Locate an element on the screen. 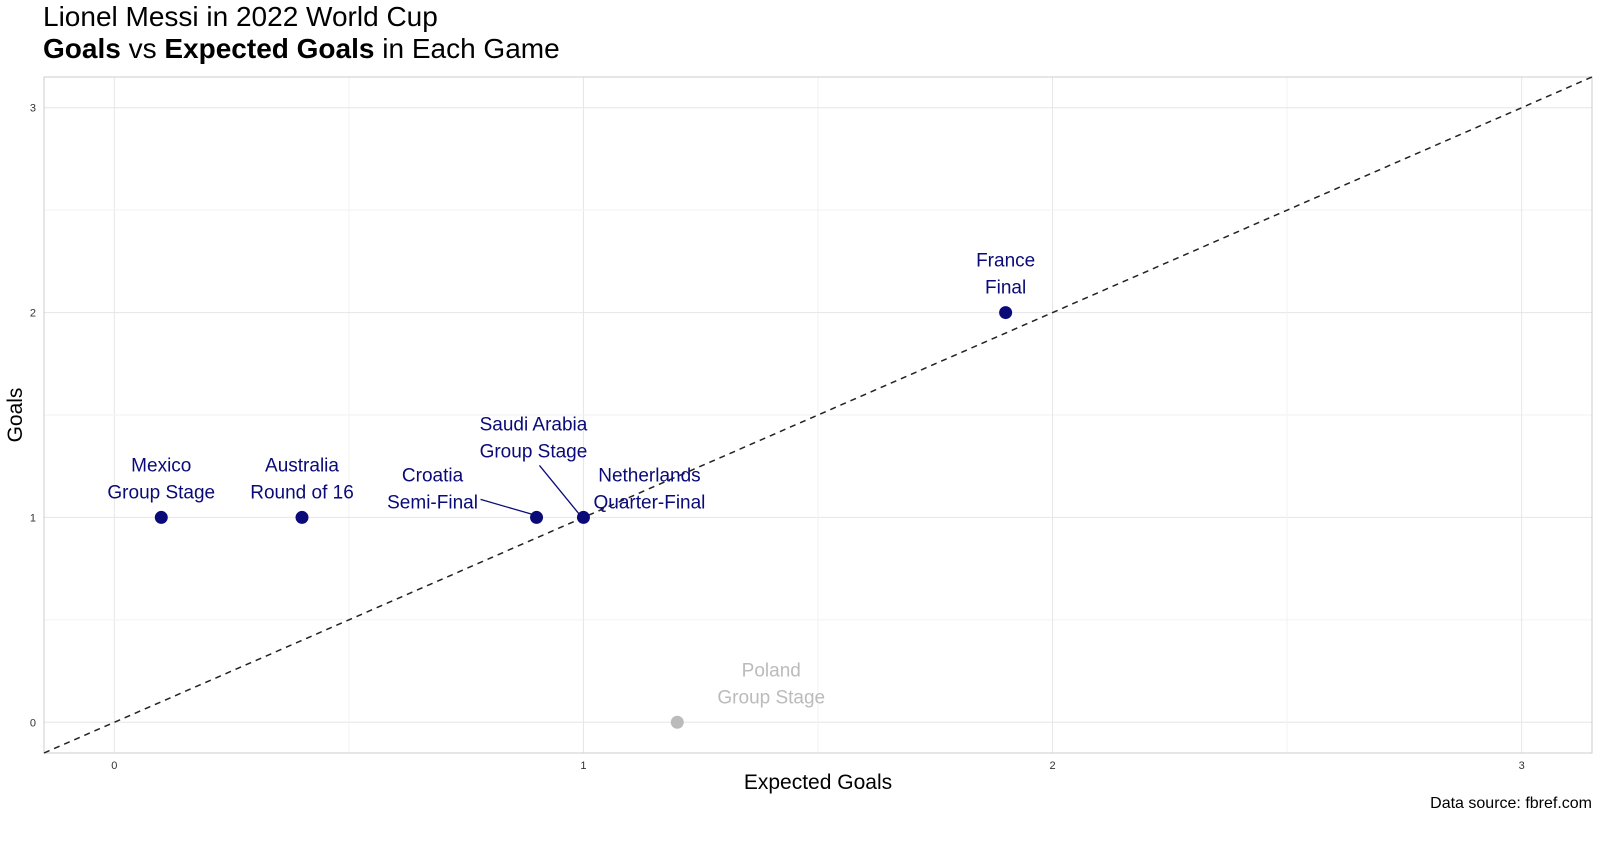 The width and height of the screenshot is (1600, 846). point-saudi-arabia is located at coordinates (583, 517).